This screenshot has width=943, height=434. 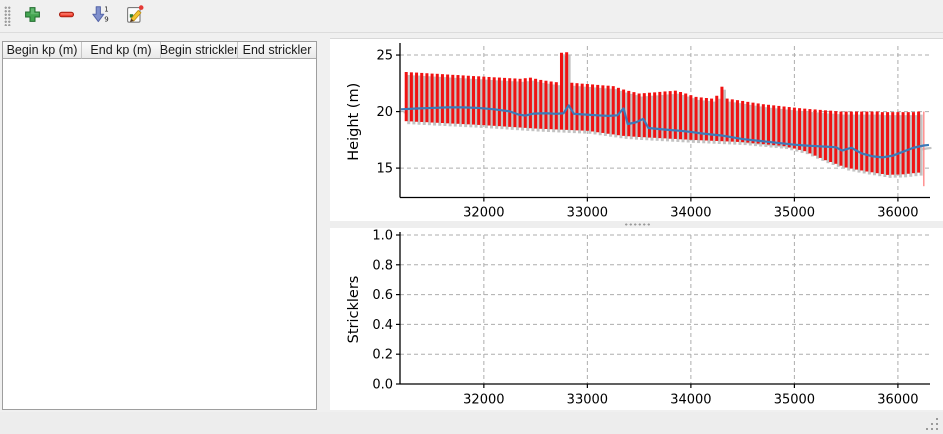 I want to click on y-tick-label: 0.4, so click(x=382, y=325).